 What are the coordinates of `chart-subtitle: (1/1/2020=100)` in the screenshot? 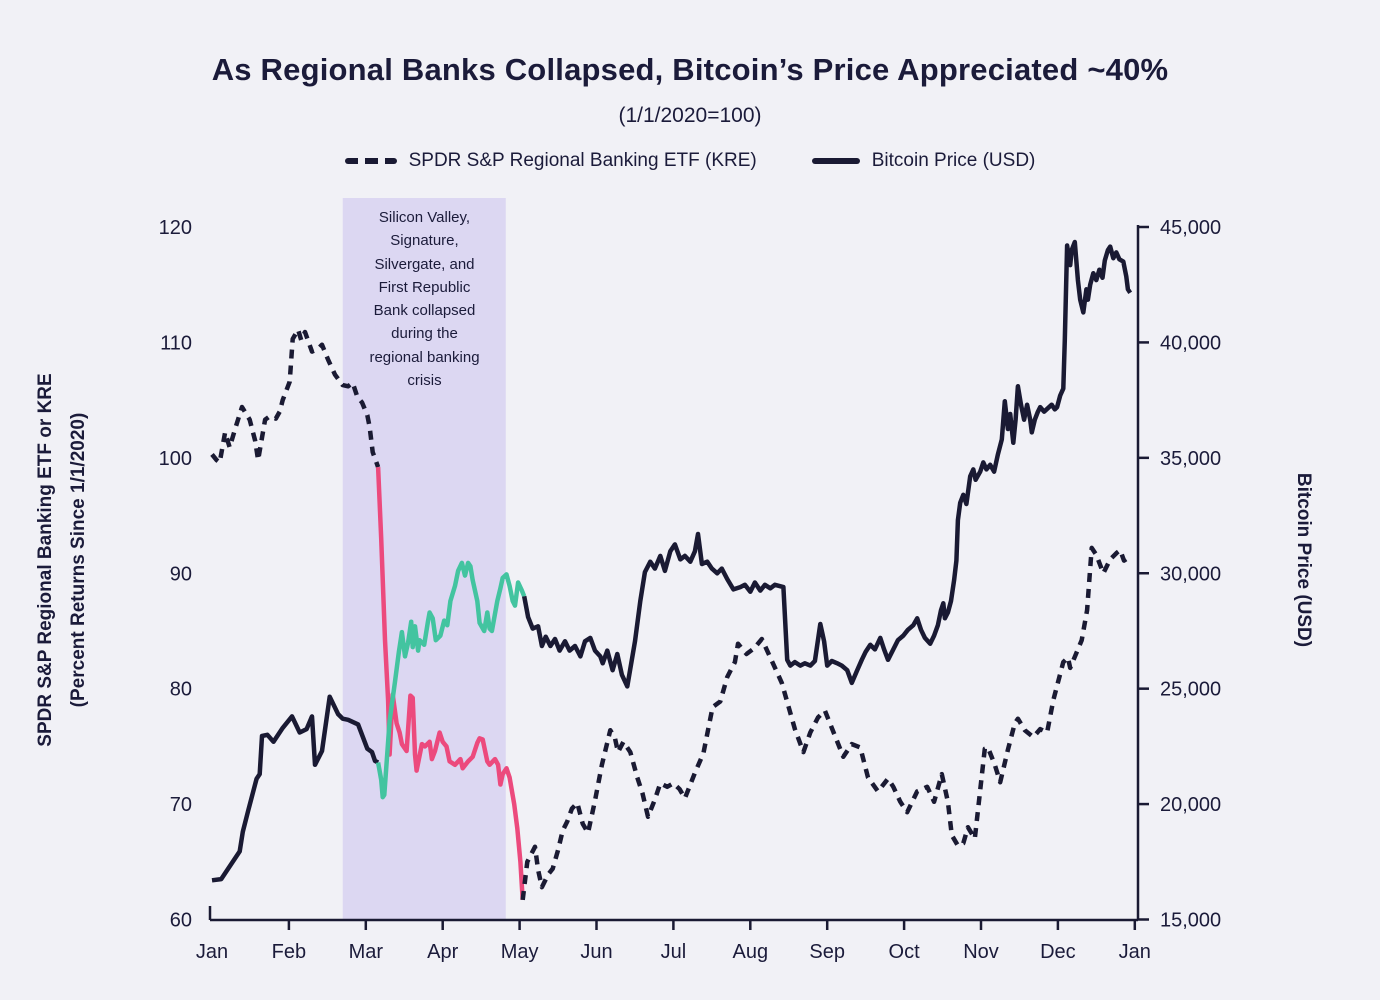 It's located at (690, 115).